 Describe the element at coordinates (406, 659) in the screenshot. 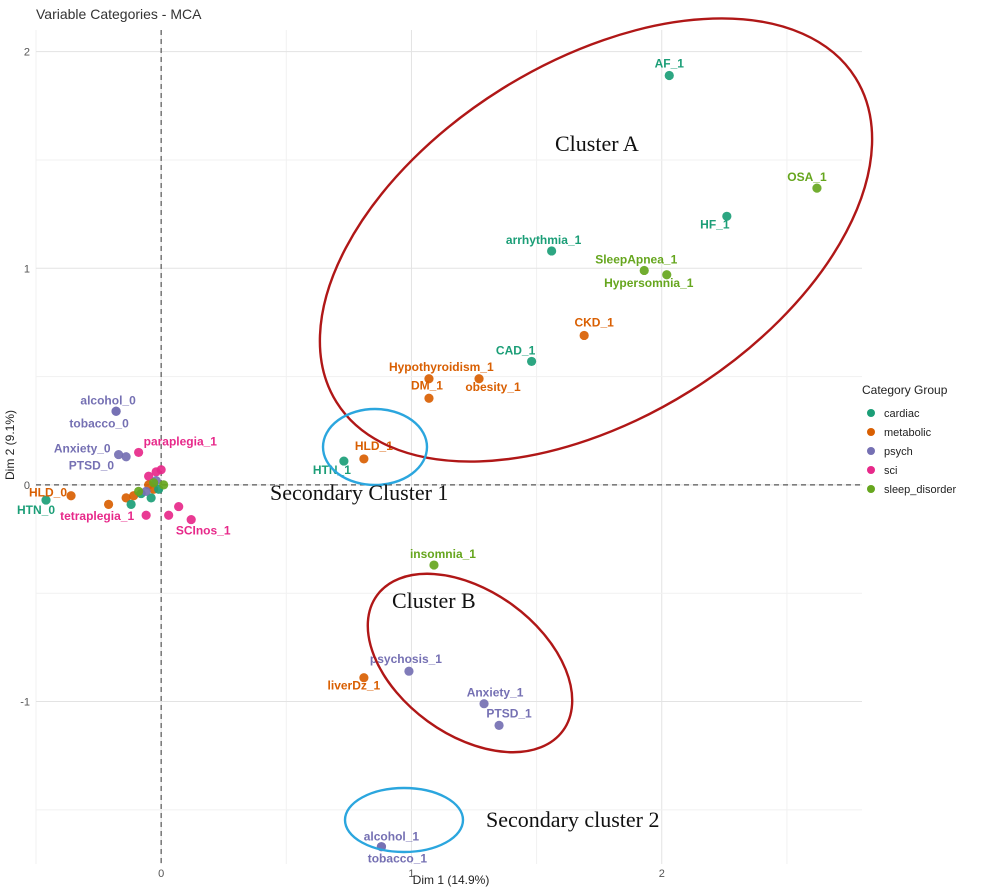

I see `point-label-psychosis-1: psychosis_1` at that location.